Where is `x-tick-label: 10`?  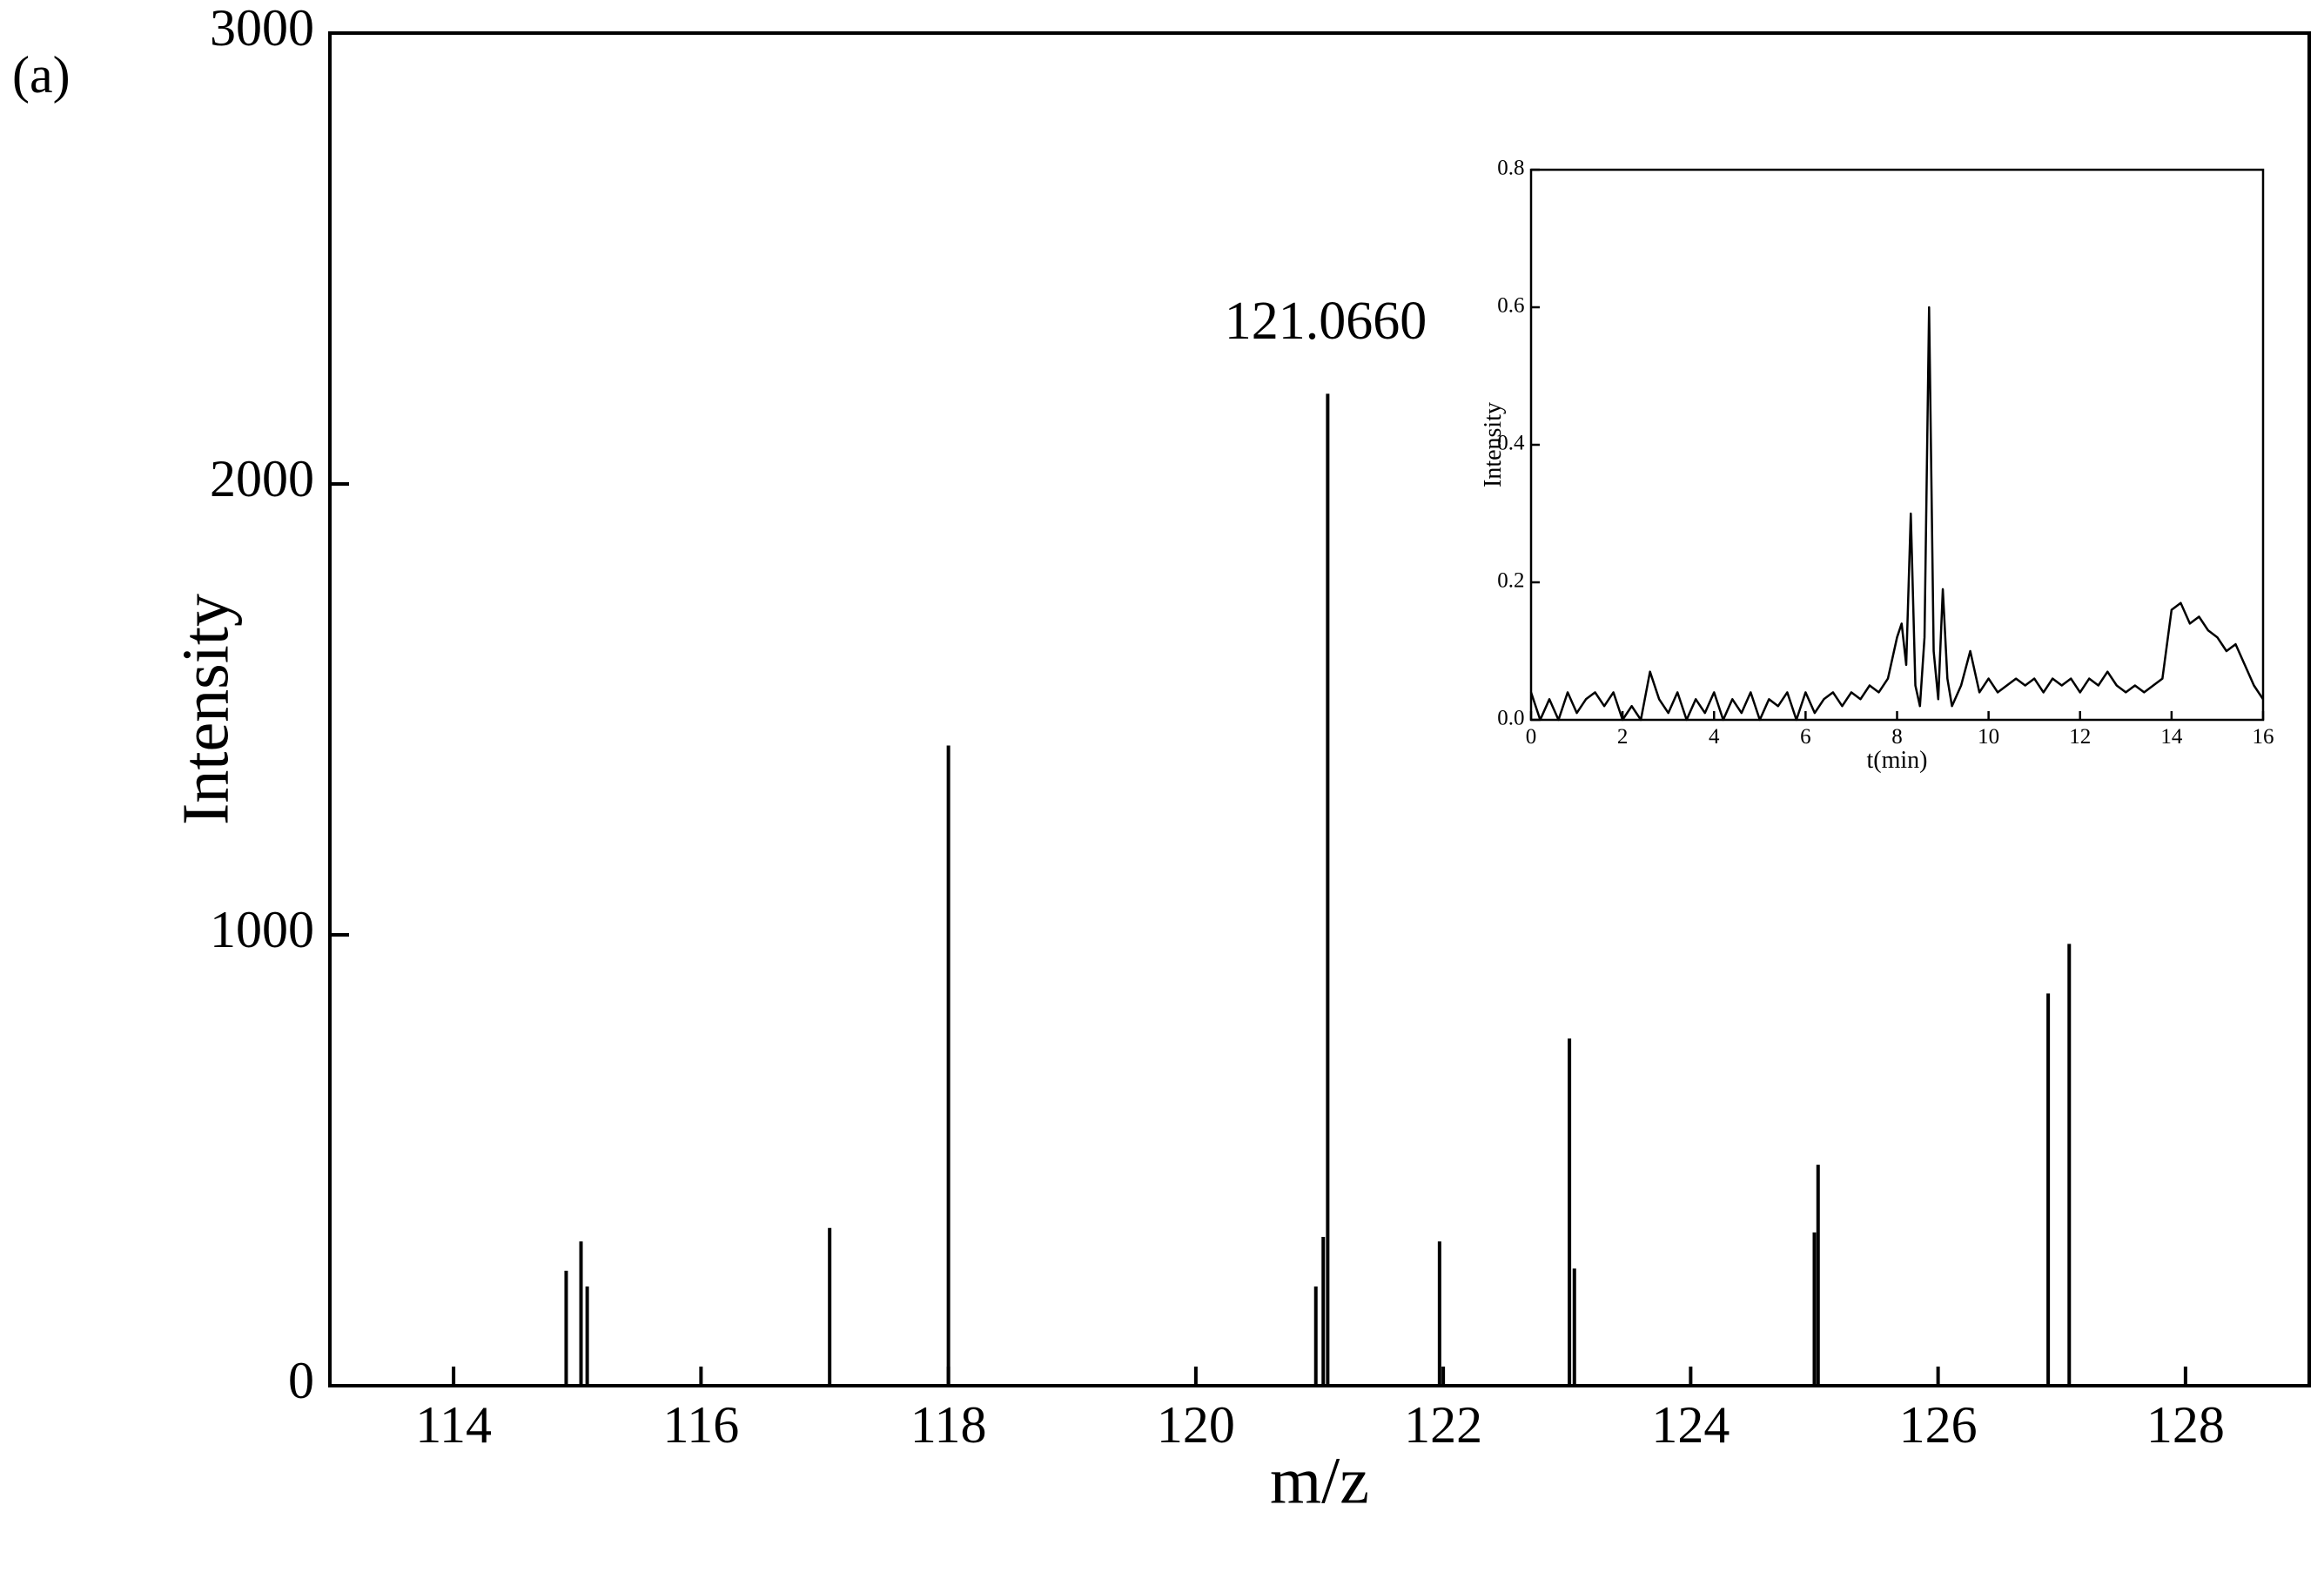 x-tick-label: 10 is located at coordinates (1988, 737).